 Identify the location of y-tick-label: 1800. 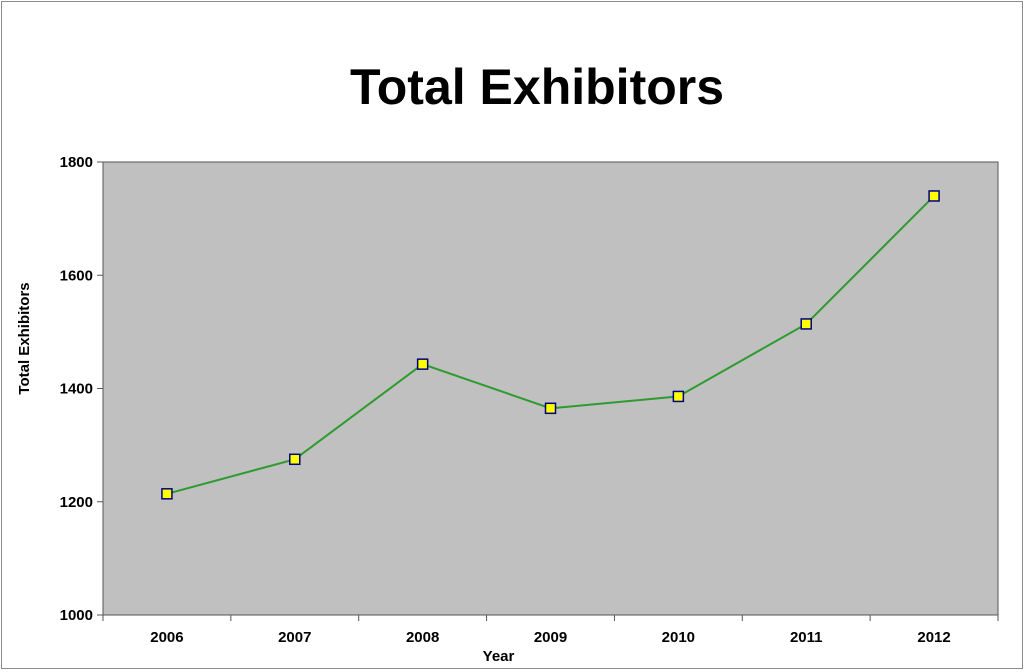
(76, 162).